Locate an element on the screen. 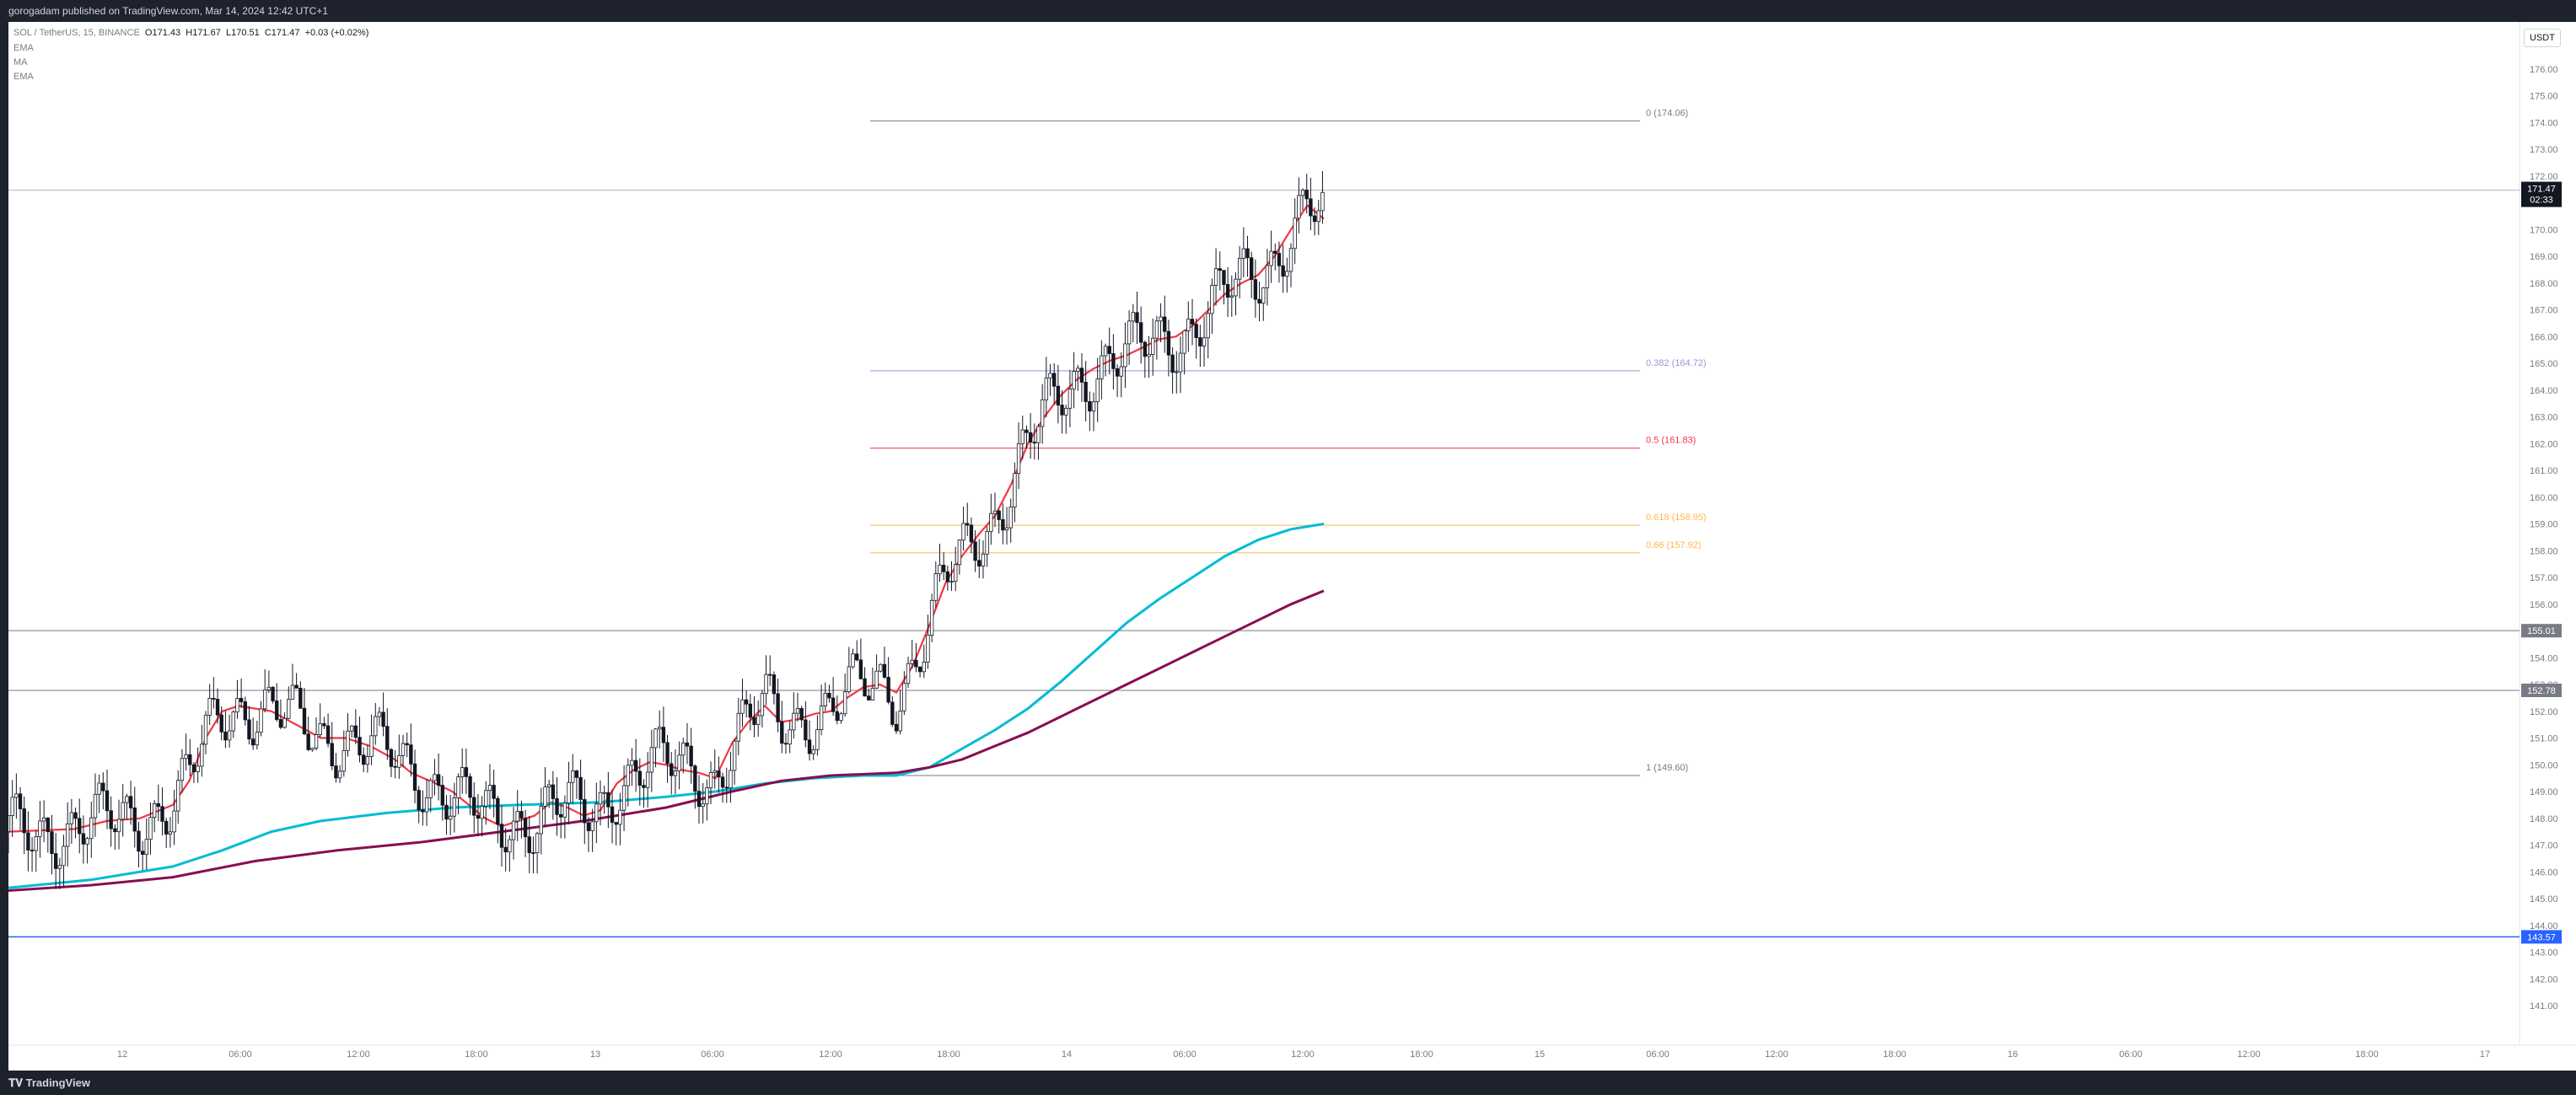  symbol-name: SOL / TetherUS, 15, BINANCE is located at coordinates (76, 33).